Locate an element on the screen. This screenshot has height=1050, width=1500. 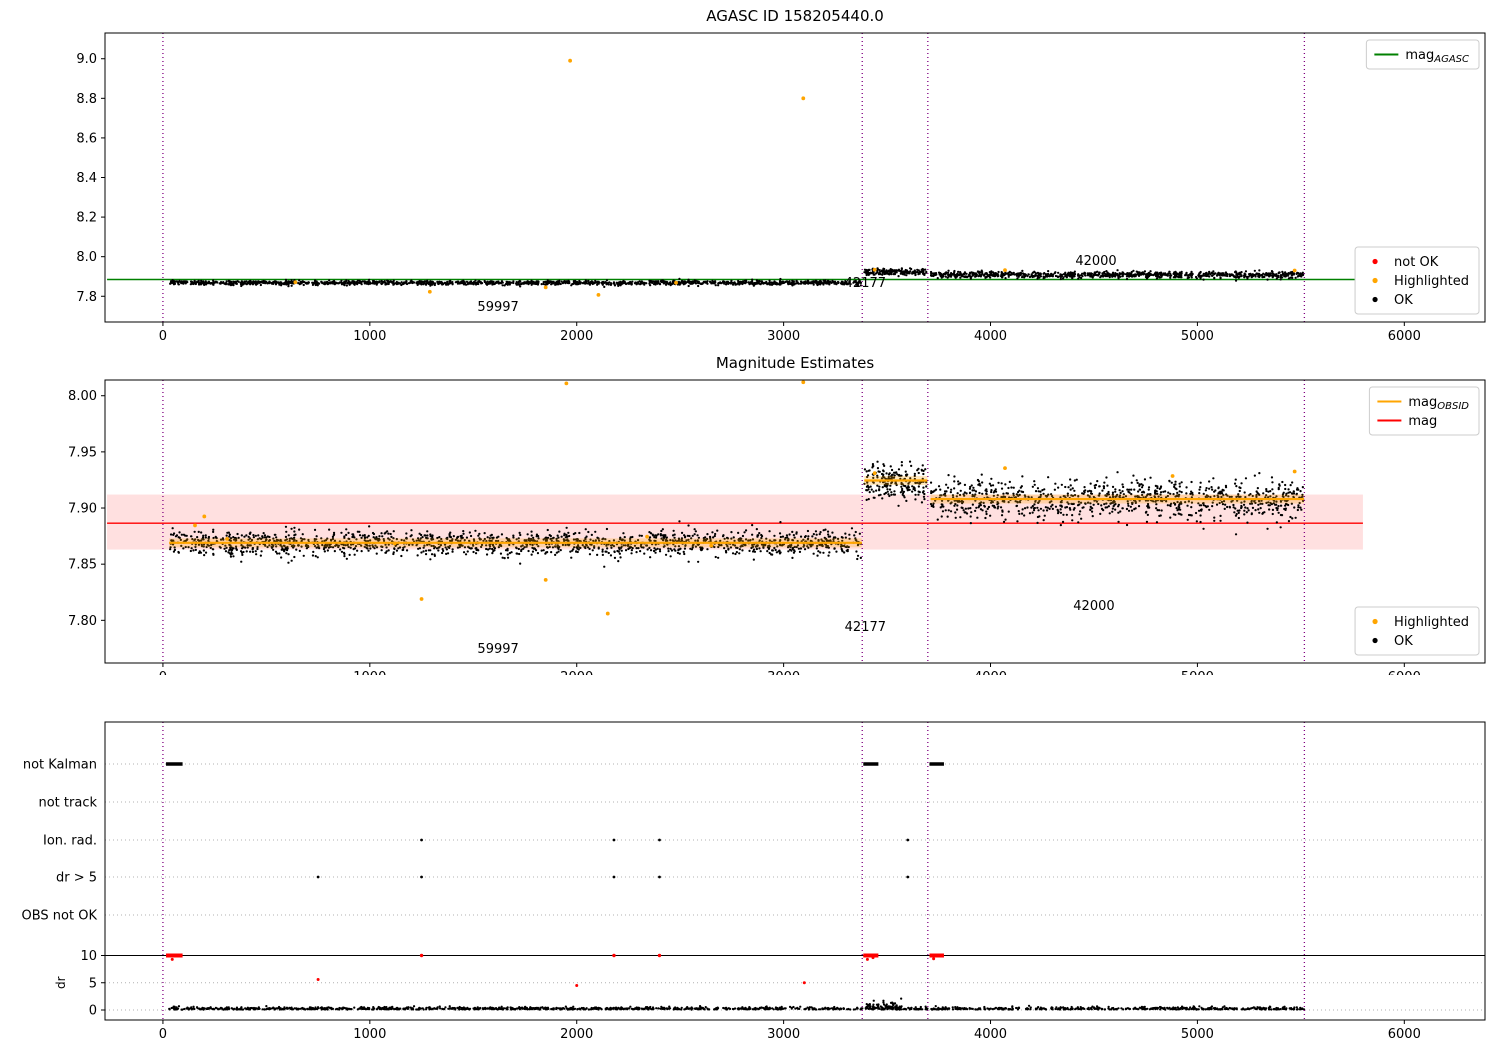
legend-label: magOBSID is located at coordinates (1438, 403).